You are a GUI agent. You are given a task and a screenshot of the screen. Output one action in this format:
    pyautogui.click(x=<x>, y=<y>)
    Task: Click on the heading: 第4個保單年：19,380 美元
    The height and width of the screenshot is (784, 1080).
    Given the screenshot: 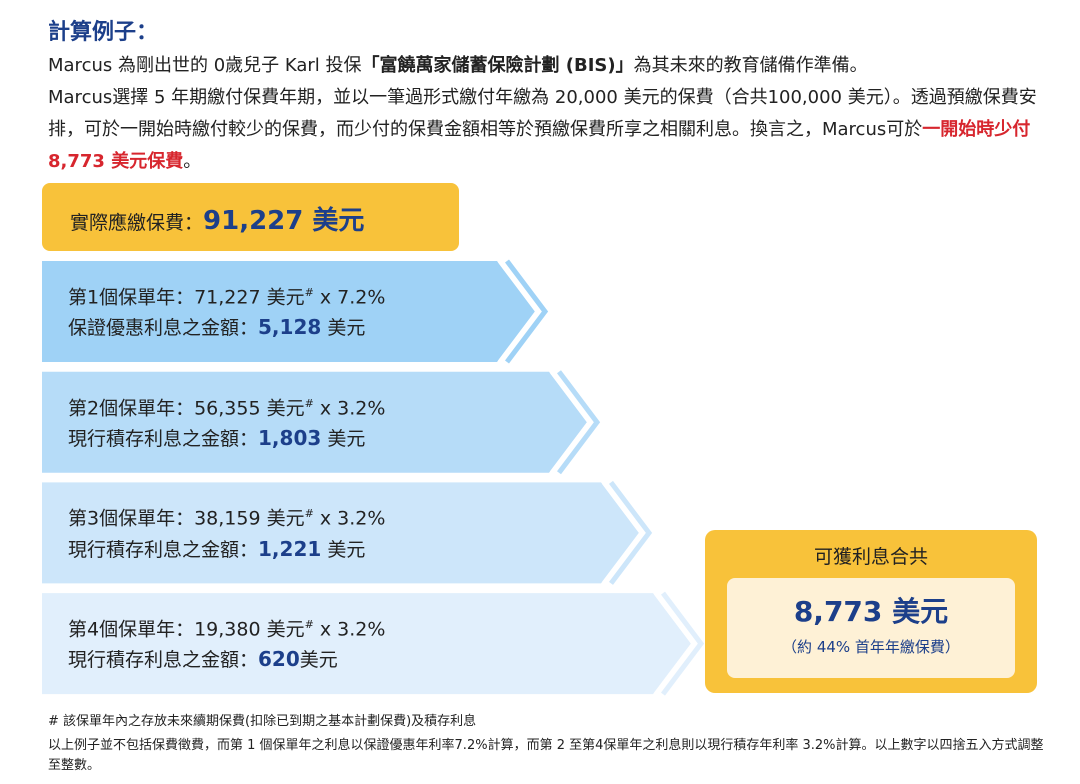 What is the action you would take?
    pyautogui.click(x=186, y=629)
    